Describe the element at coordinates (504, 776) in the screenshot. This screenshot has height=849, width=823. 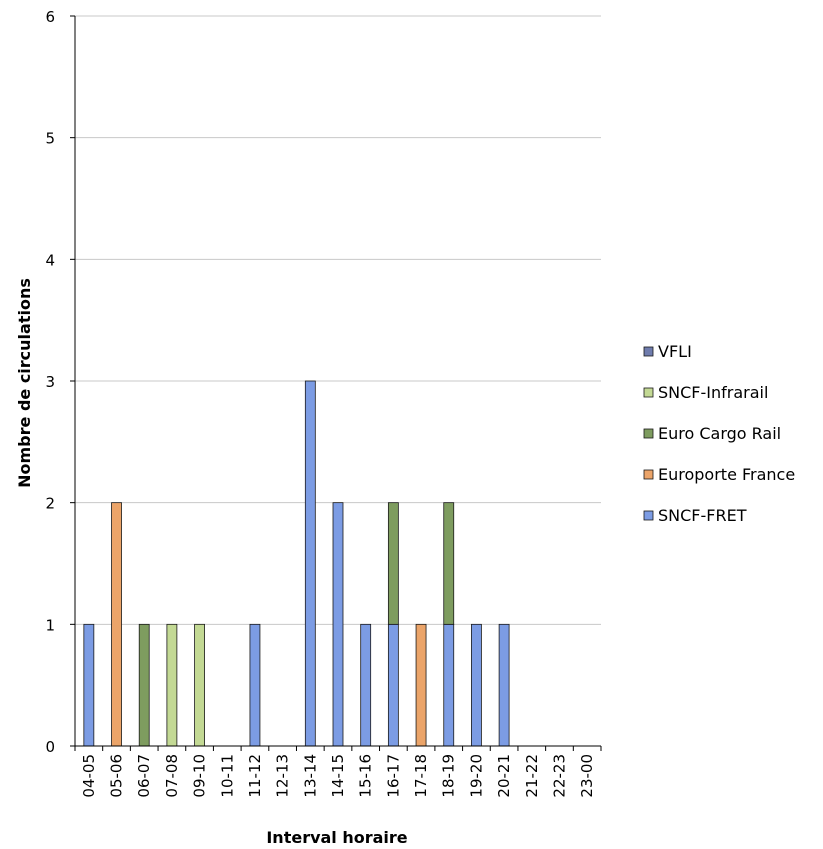
I see `x-tick-label: 20-21` at that location.